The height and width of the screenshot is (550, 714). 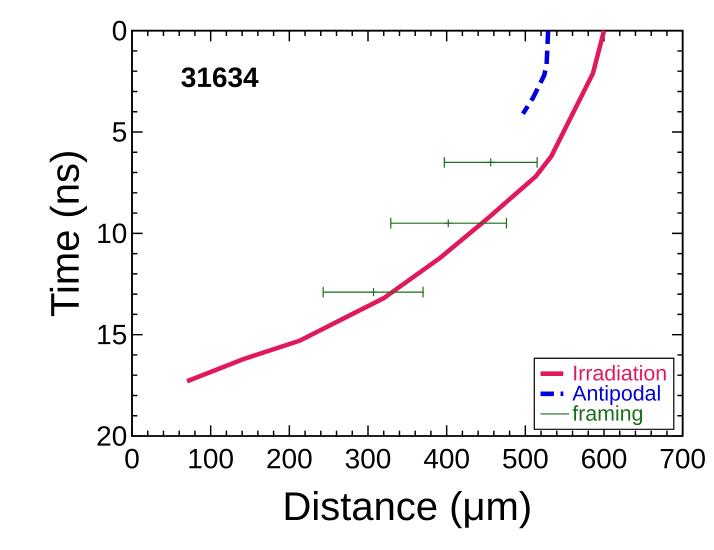 What do you see at coordinates (408, 509) in the screenshot?
I see `x-axis-title: Distance (μm)` at bounding box center [408, 509].